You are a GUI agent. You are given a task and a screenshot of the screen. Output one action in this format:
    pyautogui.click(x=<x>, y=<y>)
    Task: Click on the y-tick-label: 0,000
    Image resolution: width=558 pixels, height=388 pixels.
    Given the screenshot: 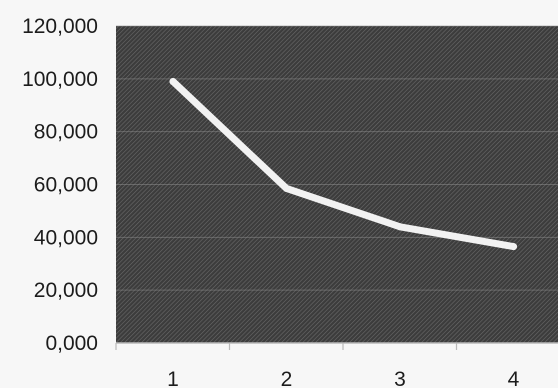 What is the action you would take?
    pyautogui.click(x=71, y=343)
    